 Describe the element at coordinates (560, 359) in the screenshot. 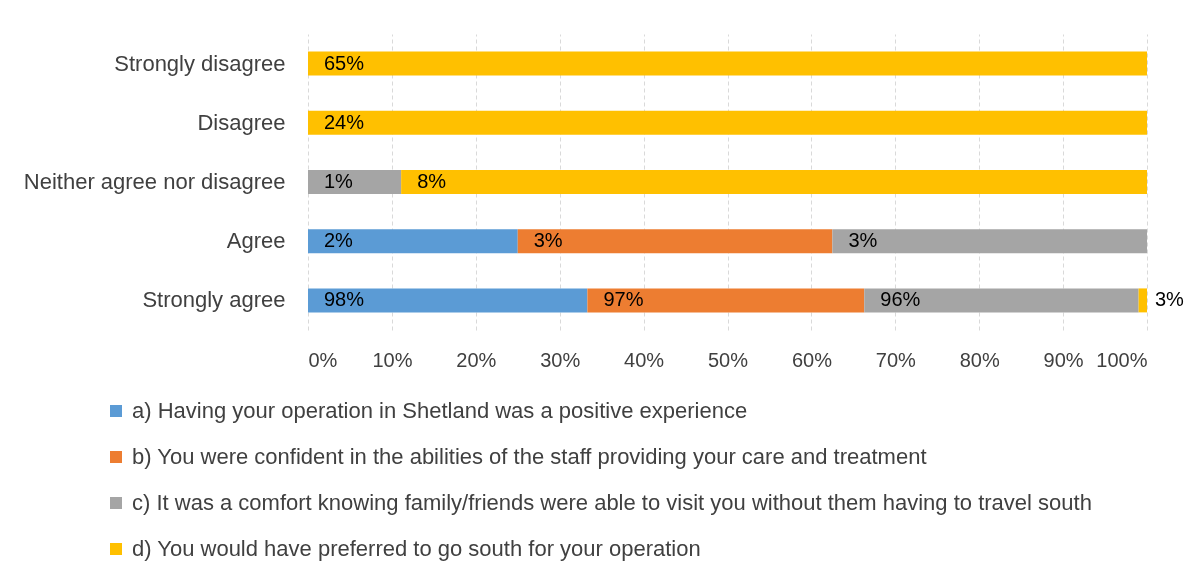

I see `x-tick-label: 30%` at that location.